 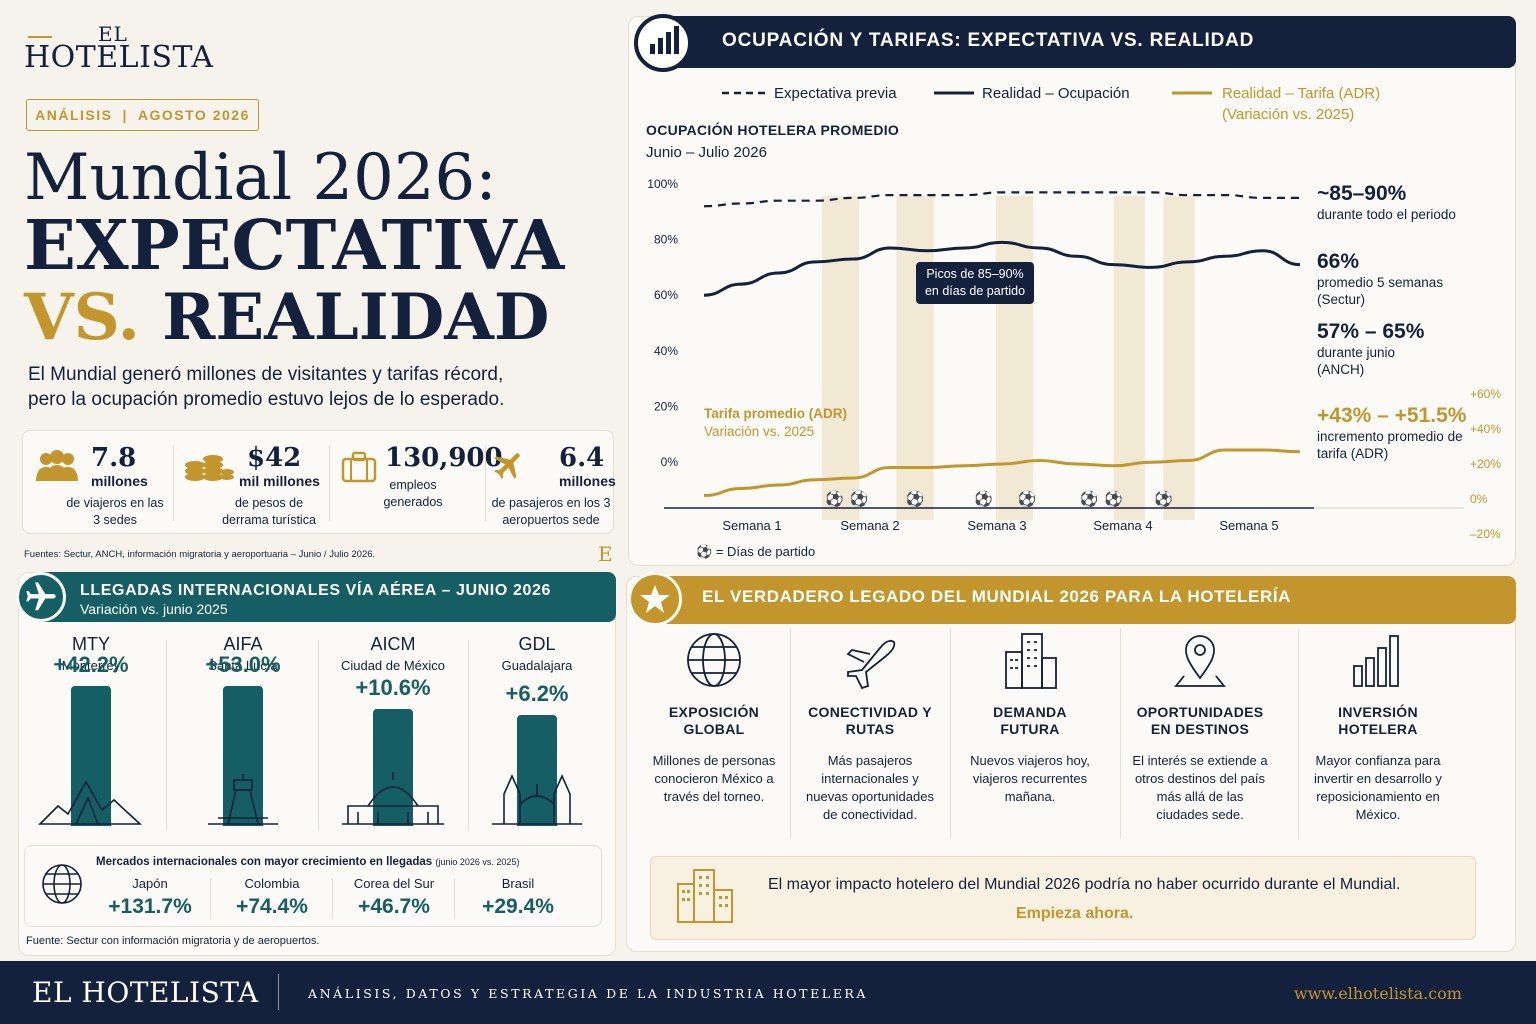 I want to click on stat-desc: de pasajeros en los 3 aeropuertos sede, so click(x=551, y=511).